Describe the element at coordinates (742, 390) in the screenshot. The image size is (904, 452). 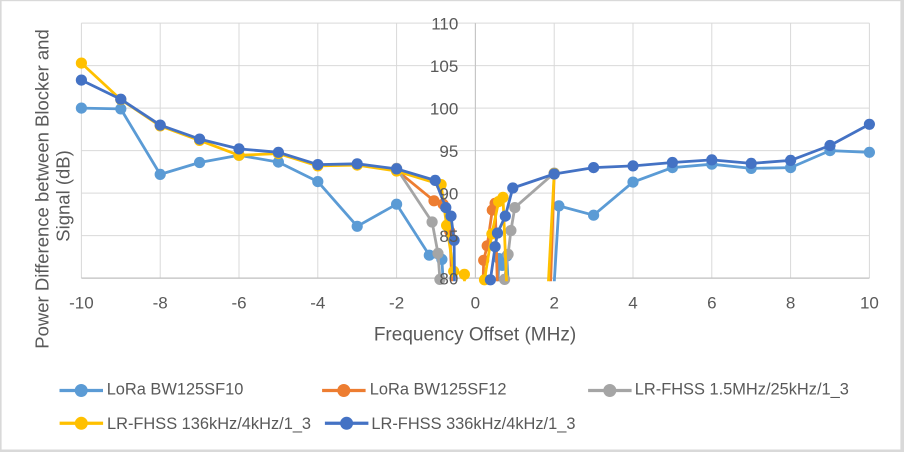
I see `svg-text: LR-FHSS 1.5MHz/25kHz/1_3` at that location.